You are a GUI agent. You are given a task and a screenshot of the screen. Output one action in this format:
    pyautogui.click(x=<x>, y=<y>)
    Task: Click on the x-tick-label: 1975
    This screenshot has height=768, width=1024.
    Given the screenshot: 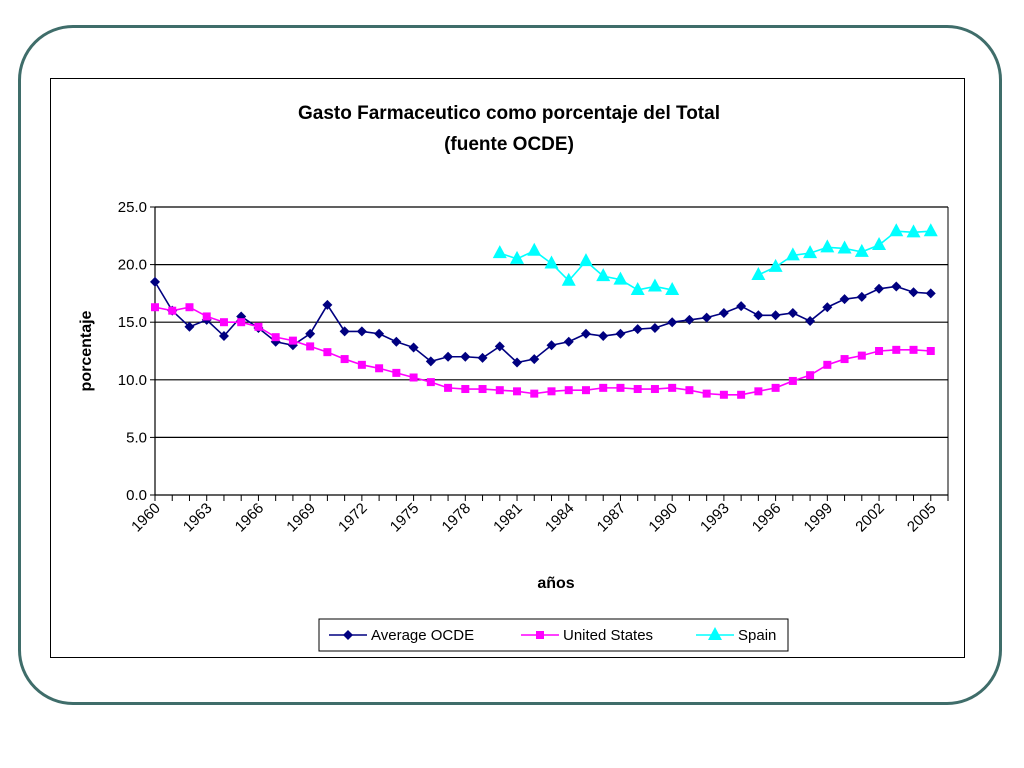 What is the action you would take?
    pyautogui.click(x=405, y=518)
    